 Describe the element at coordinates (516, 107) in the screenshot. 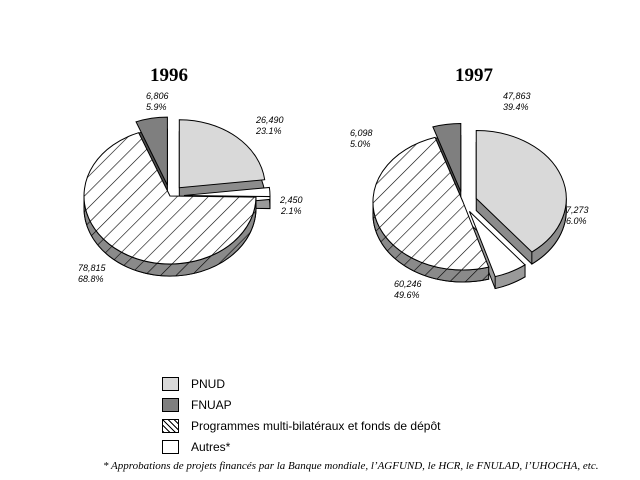

I see `pie-1997-percent-label-pnud: 39.4%` at that location.